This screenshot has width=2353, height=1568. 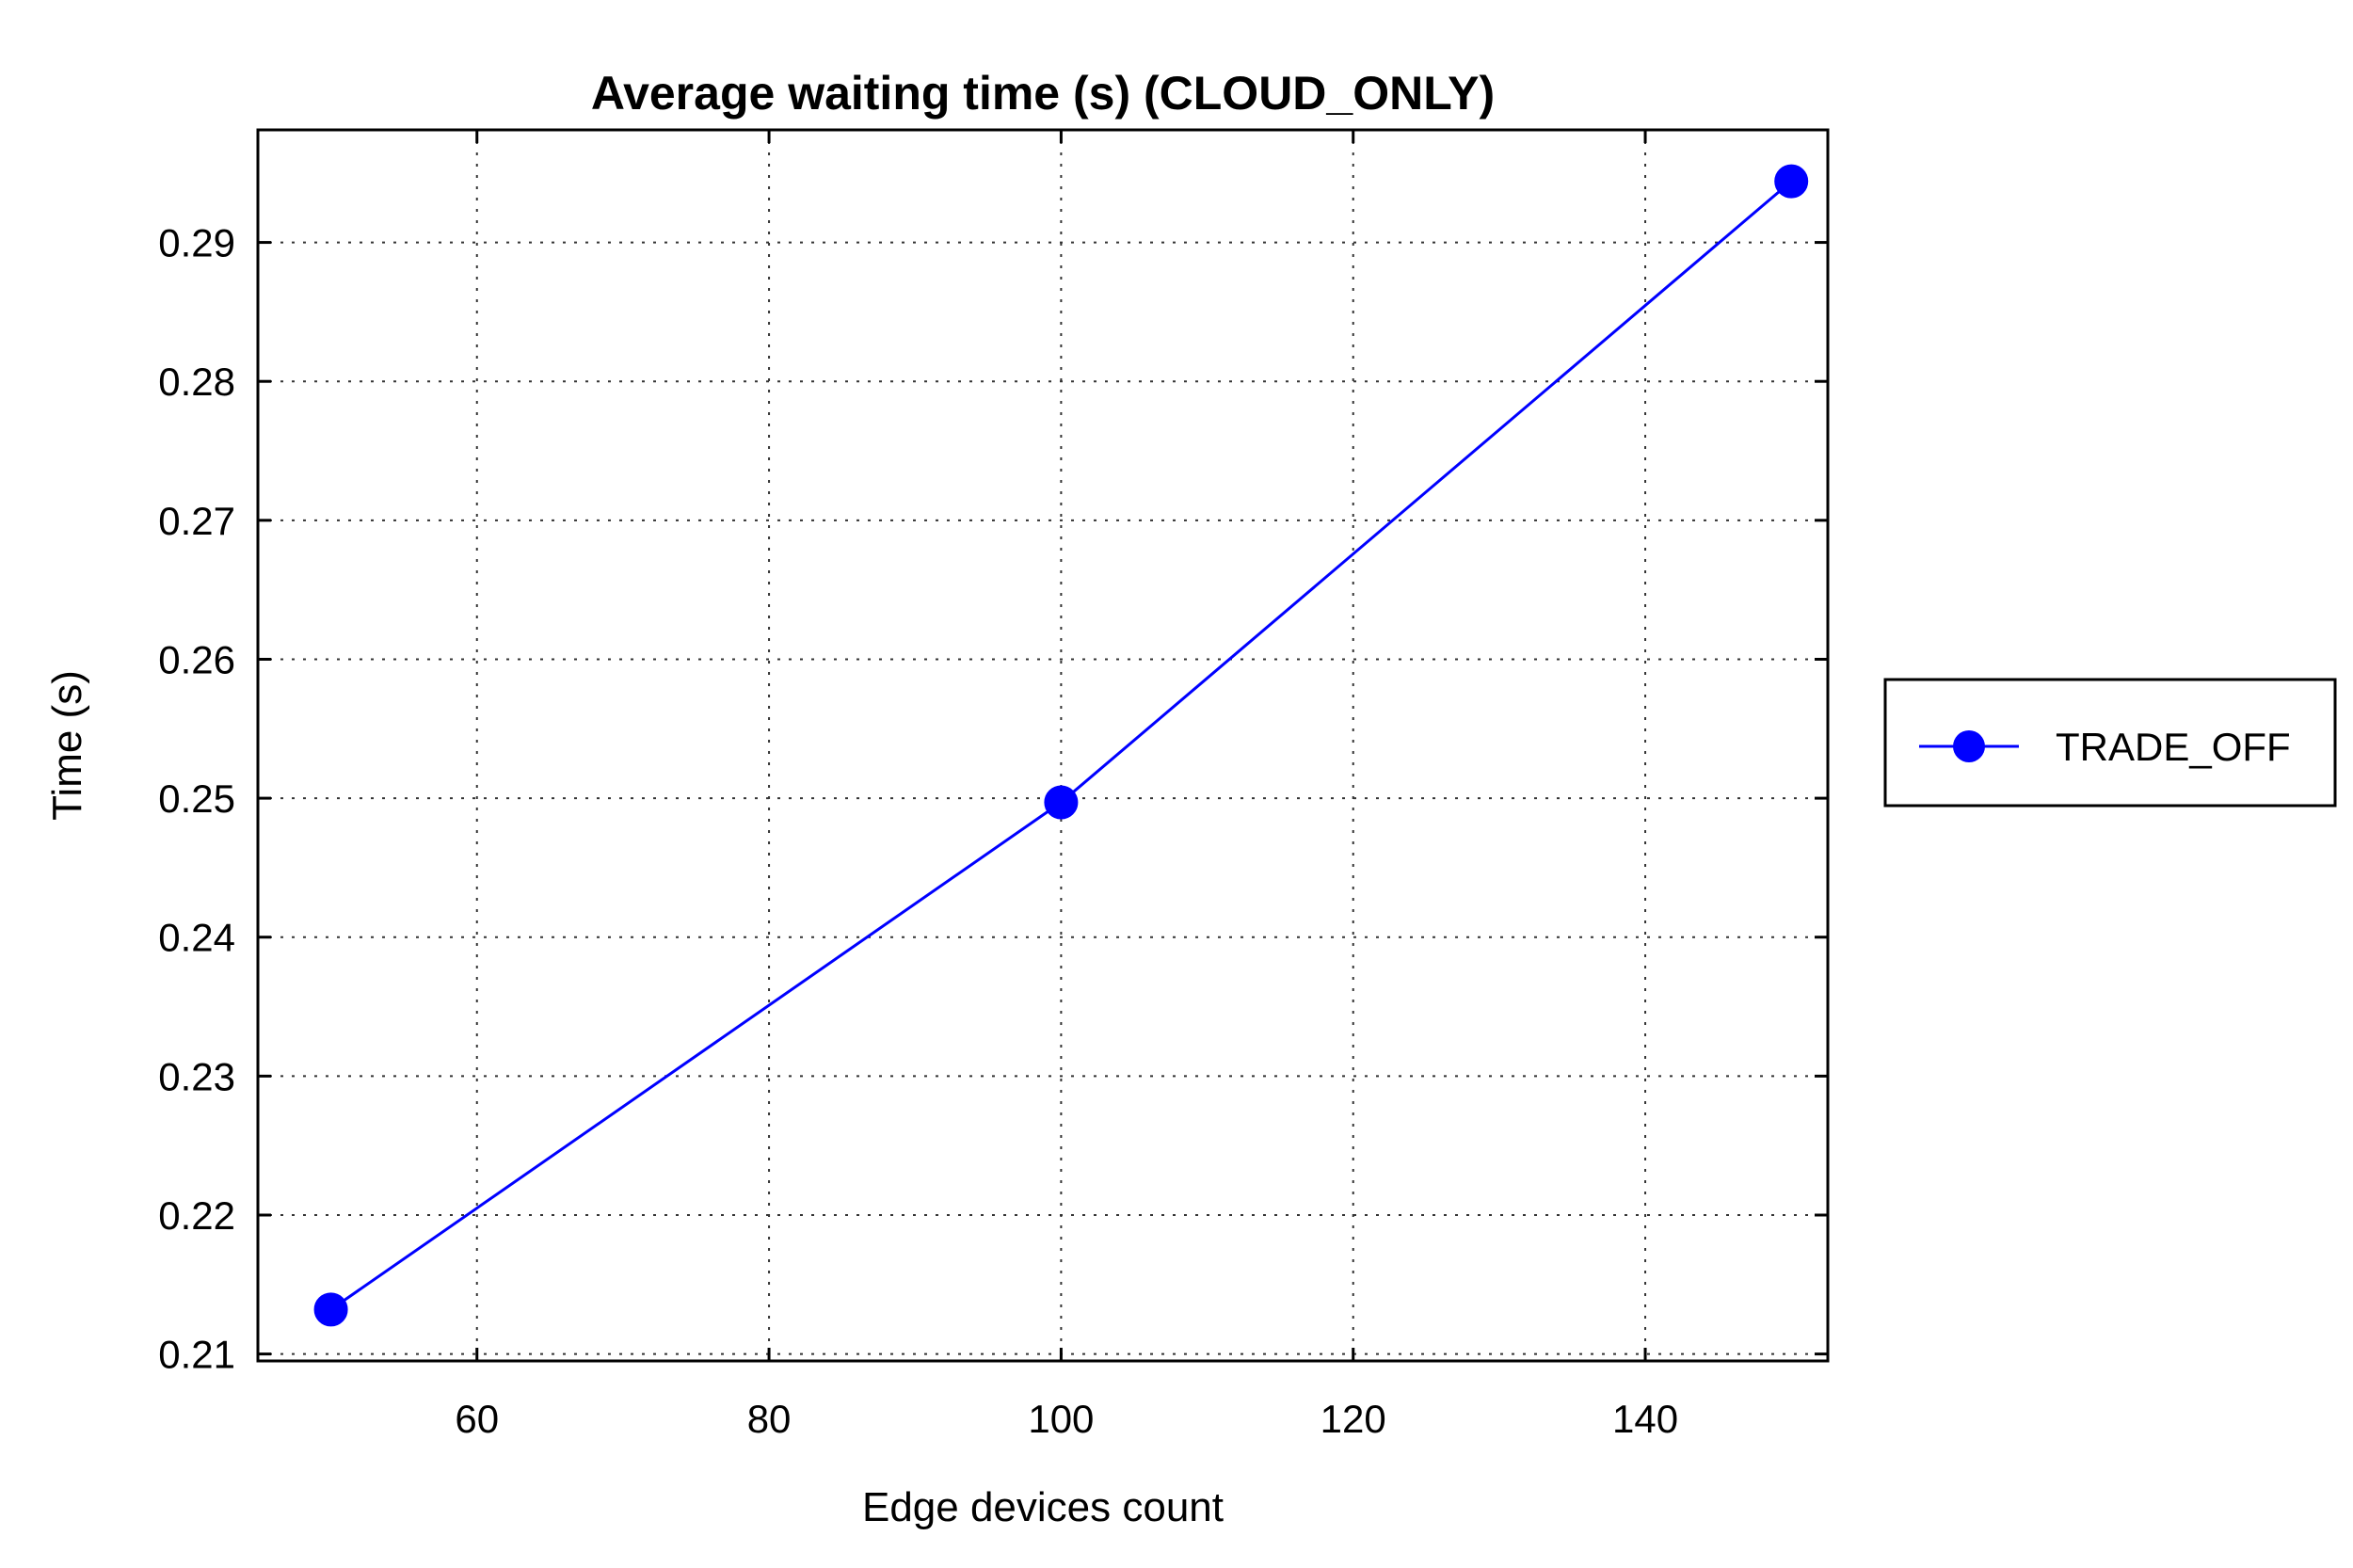 I want to click on y-tick-label: 0.27, so click(x=196, y=521).